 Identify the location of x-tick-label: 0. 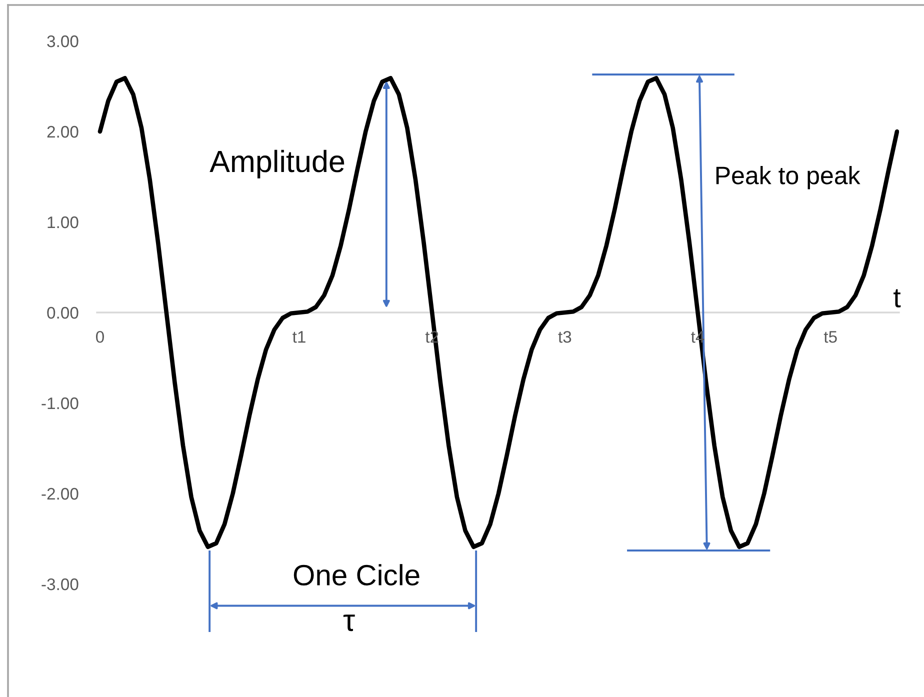
(100, 336).